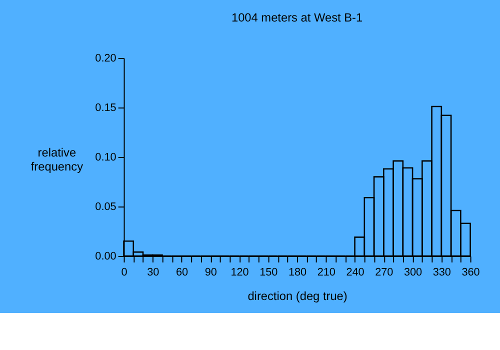 Image resolution: width=500 pixels, height=350 pixels. What do you see at coordinates (297, 272) in the screenshot?
I see `x-tick-label: 180` at bounding box center [297, 272].